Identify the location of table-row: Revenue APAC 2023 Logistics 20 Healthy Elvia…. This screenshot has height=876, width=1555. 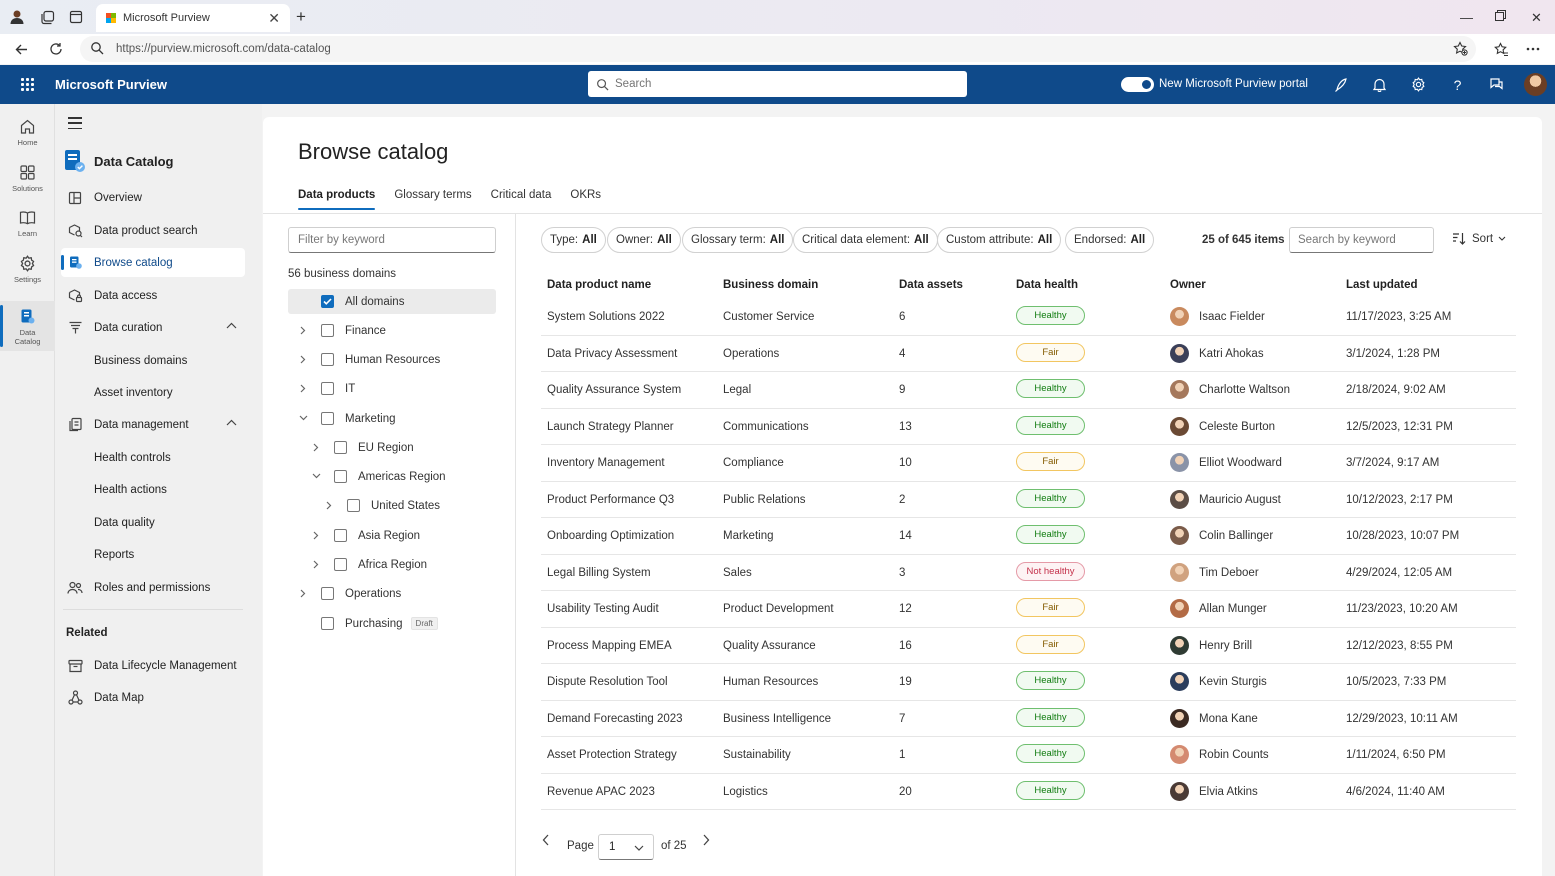
(1028, 792).